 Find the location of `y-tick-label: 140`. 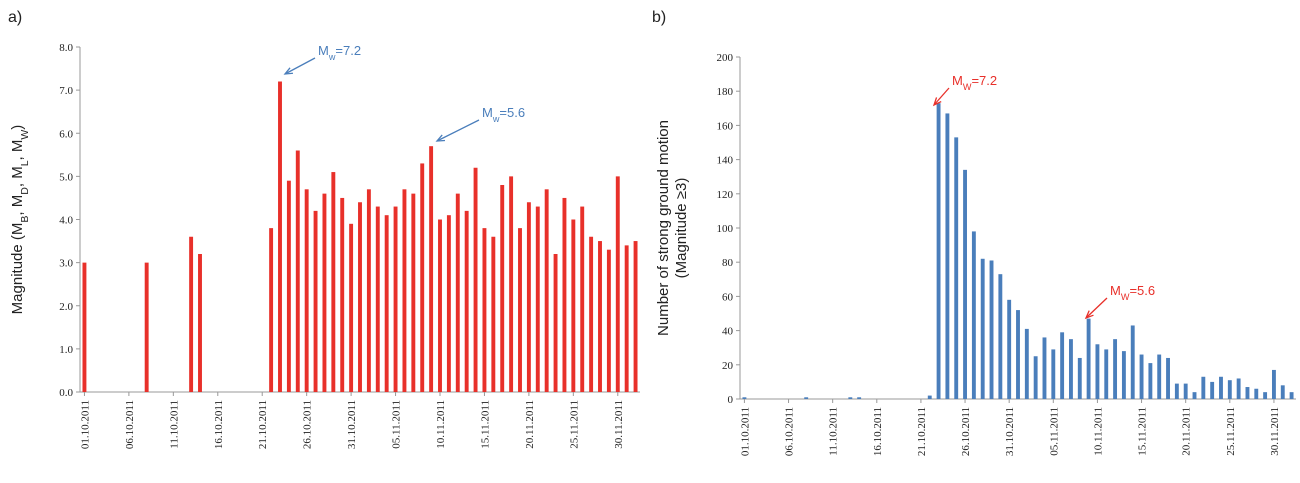

y-tick-label: 140 is located at coordinates (725, 161).